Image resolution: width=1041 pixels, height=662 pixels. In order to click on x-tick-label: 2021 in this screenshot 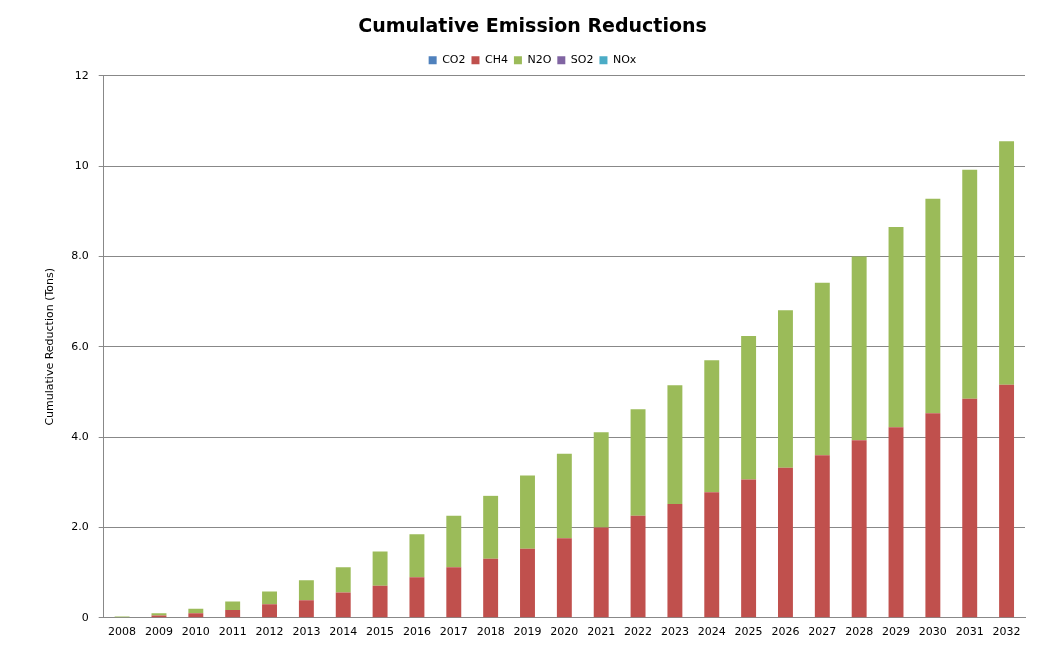, I will do `click(601, 632)`.